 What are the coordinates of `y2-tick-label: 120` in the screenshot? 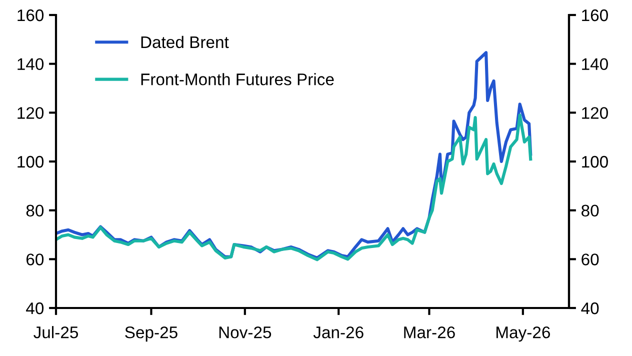 It's located at (595, 113).